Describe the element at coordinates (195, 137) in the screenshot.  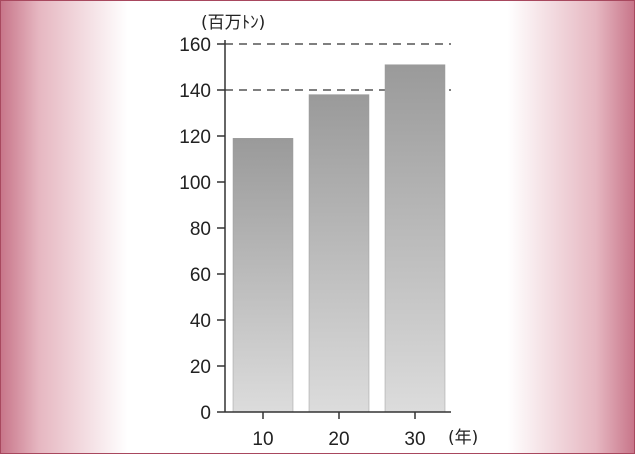
I see `y-tick-label: 120` at that location.